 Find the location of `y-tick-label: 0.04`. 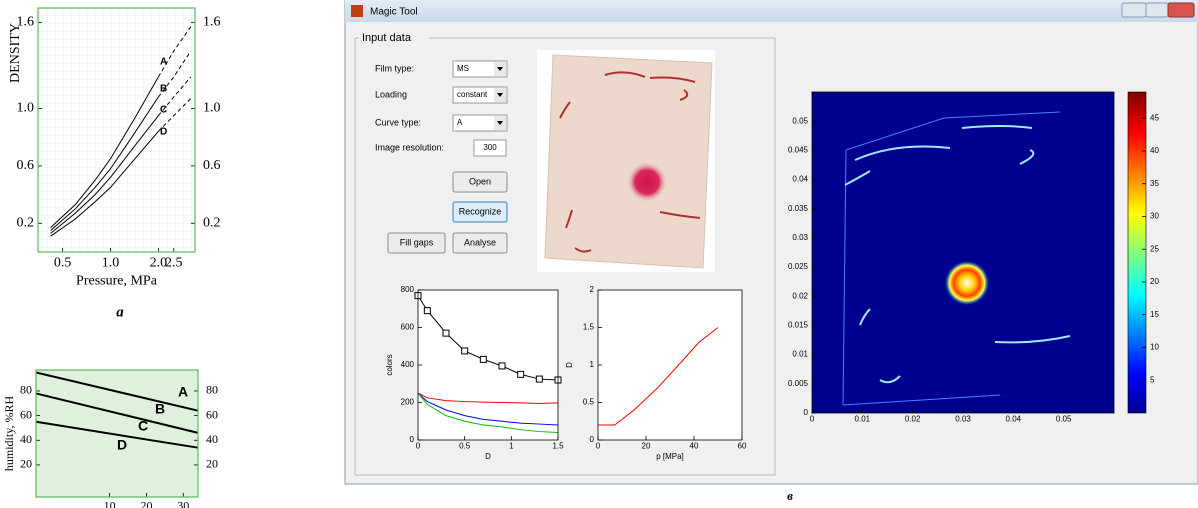

y-tick-label: 0.04 is located at coordinates (800, 179).